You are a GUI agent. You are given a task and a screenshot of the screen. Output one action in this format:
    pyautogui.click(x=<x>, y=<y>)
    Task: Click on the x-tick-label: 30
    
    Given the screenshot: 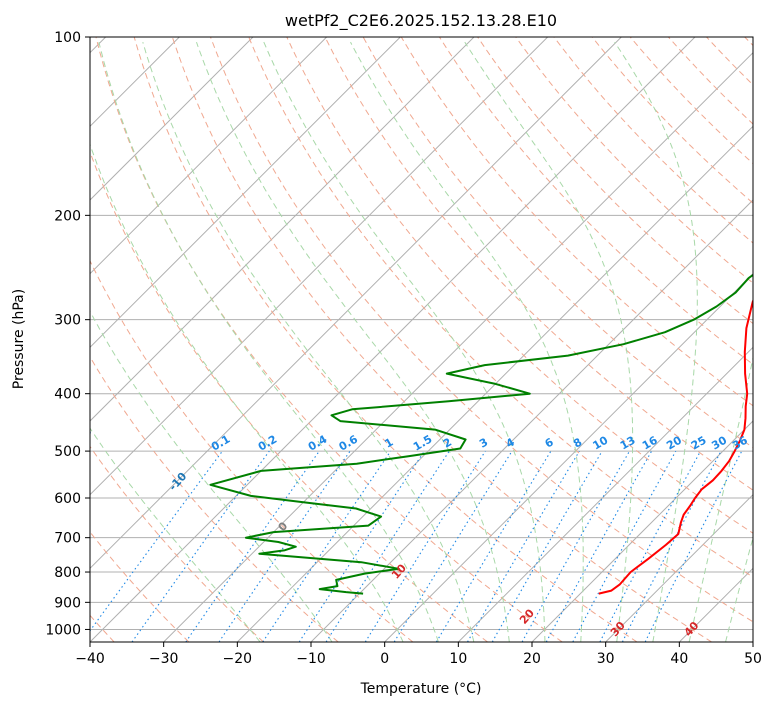 What is the action you would take?
    pyautogui.click(x=606, y=659)
    